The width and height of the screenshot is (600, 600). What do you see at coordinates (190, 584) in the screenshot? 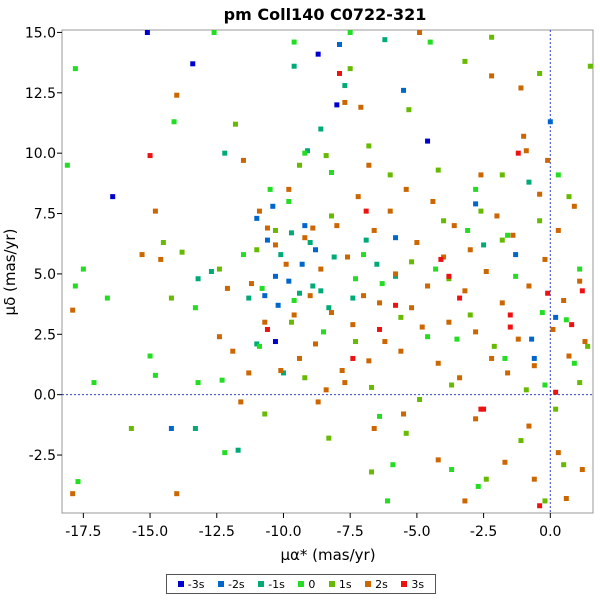
I see `legend-item: -3s` at bounding box center [190, 584].